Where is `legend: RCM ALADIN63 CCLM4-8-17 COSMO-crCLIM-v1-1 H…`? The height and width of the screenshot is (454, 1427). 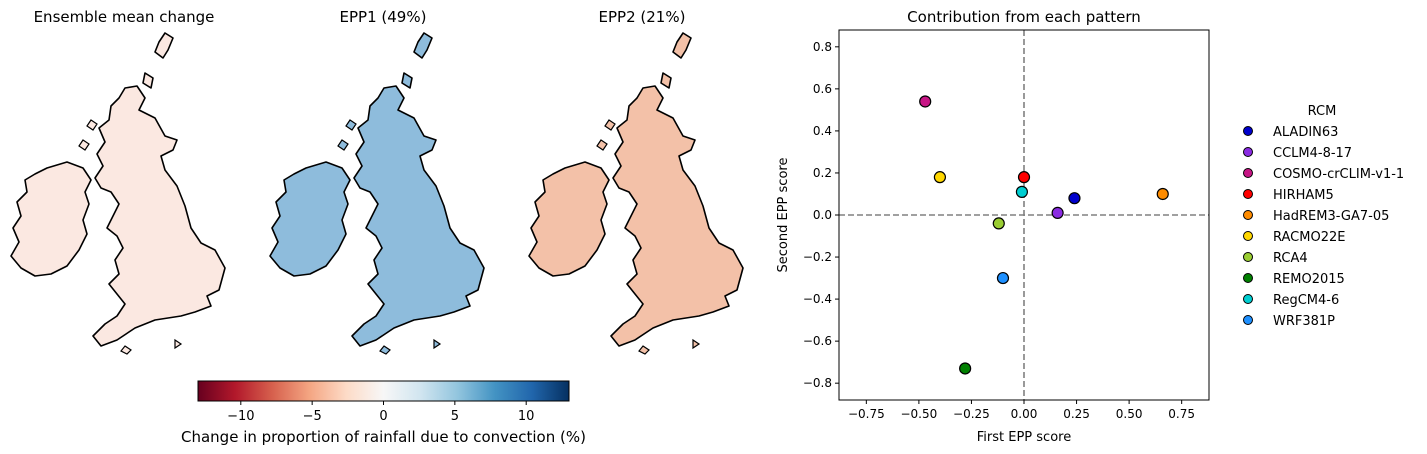 legend: RCM ALADIN63 CCLM4-8-17 COSMO-crCLIM-v1-1 H… is located at coordinates (1323, 216).